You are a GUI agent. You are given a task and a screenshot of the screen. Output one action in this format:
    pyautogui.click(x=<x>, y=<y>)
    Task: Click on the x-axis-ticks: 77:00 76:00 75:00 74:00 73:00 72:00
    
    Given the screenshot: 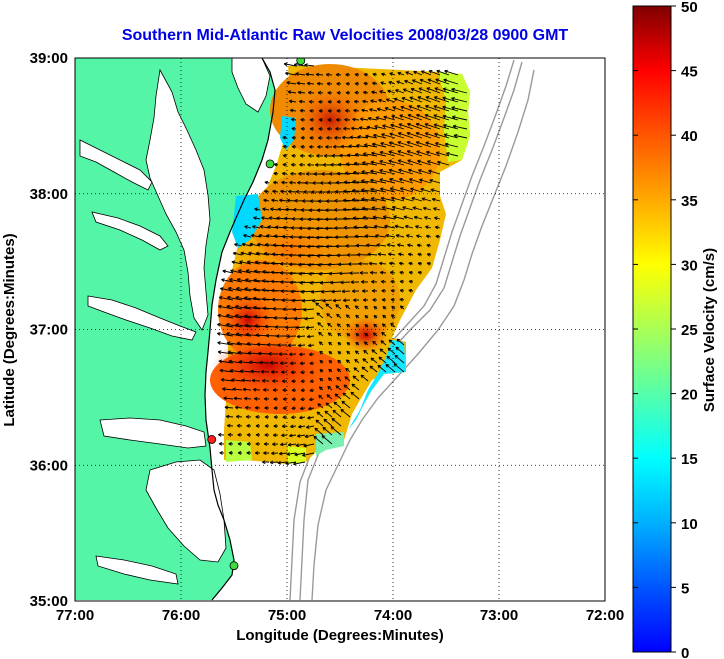 What is the action you would take?
    pyautogui.click(x=340, y=615)
    